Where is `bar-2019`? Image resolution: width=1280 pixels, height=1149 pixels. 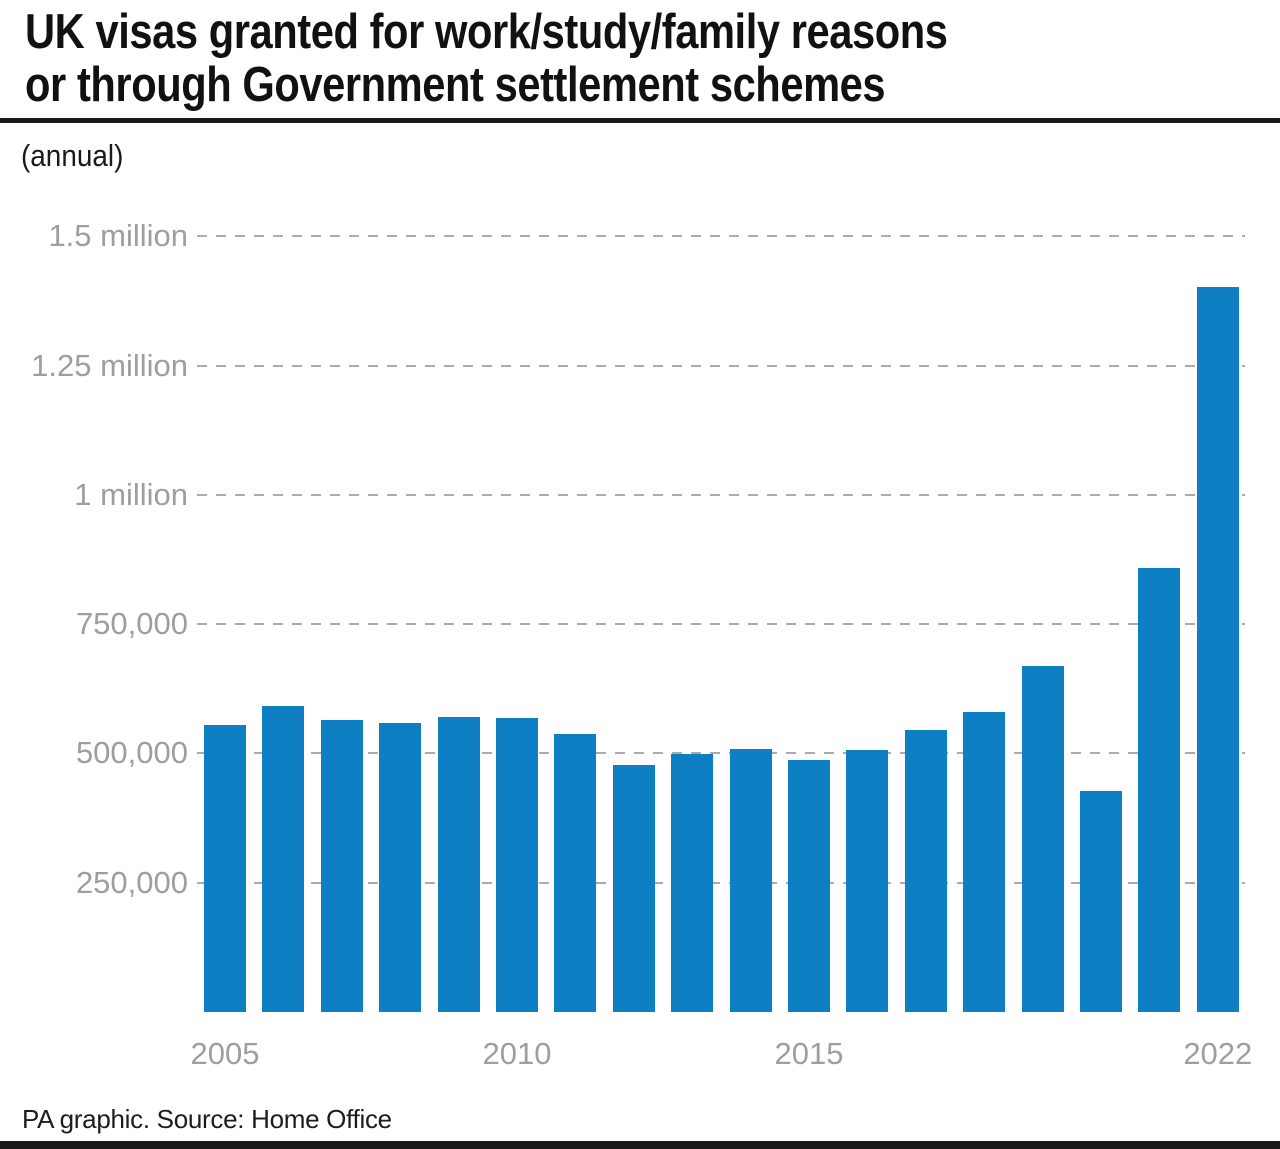 bar-2019 is located at coordinates (1042, 838).